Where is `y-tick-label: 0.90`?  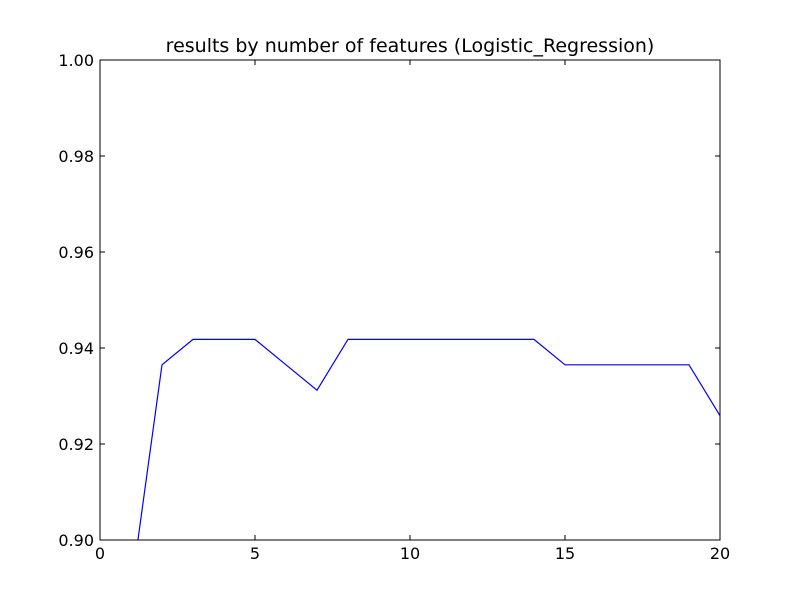 y-tick-label: 0.90 is located at coordinates (76, 540).